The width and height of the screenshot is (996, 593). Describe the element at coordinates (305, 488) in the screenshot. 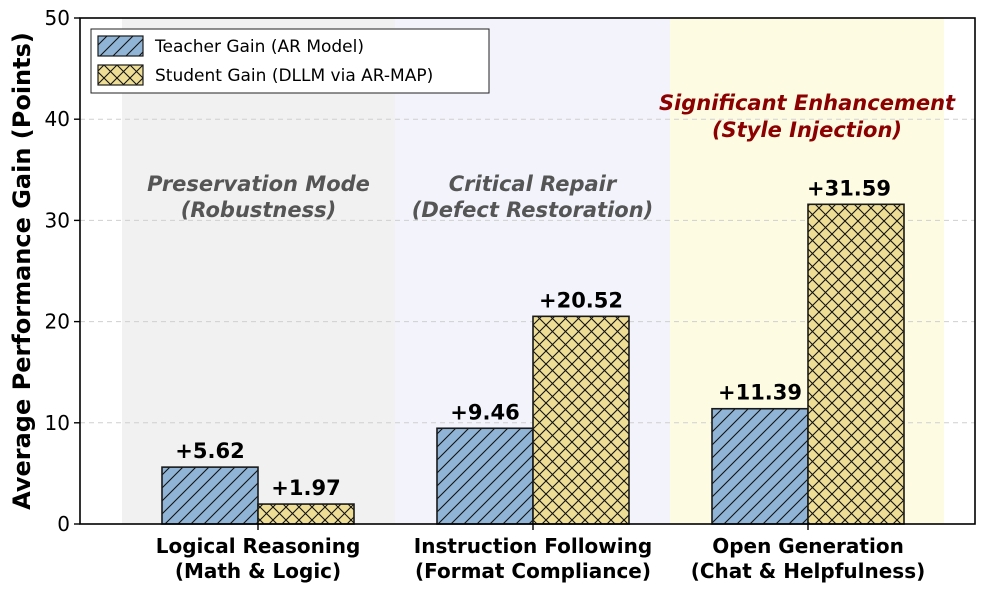

I see `bar-value-label: +1.97` at that location.